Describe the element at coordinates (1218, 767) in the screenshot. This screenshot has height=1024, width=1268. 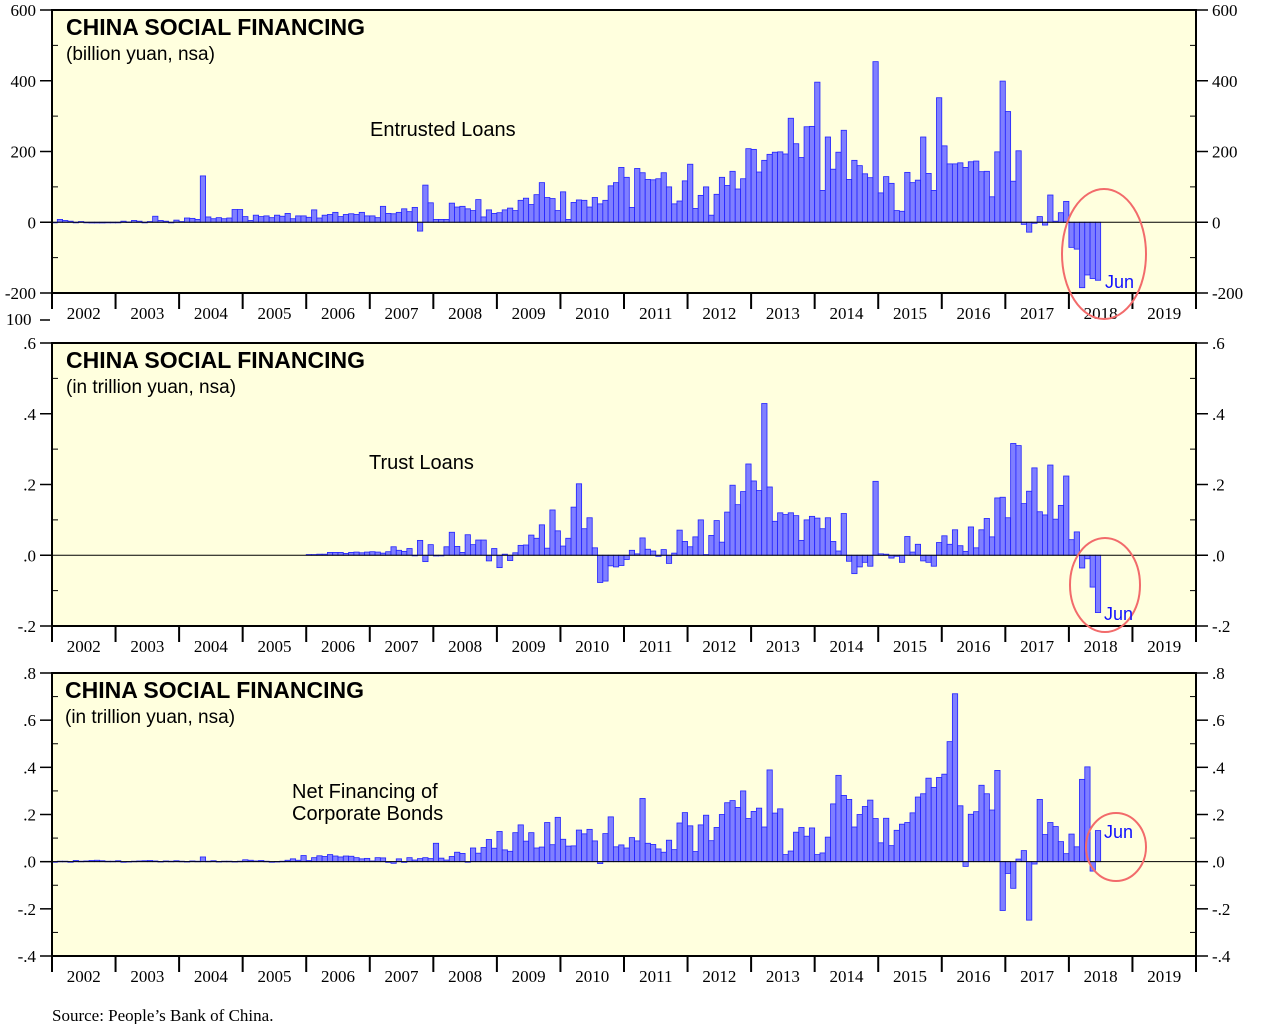
I see `y-tick-label-right: .4` at that location.